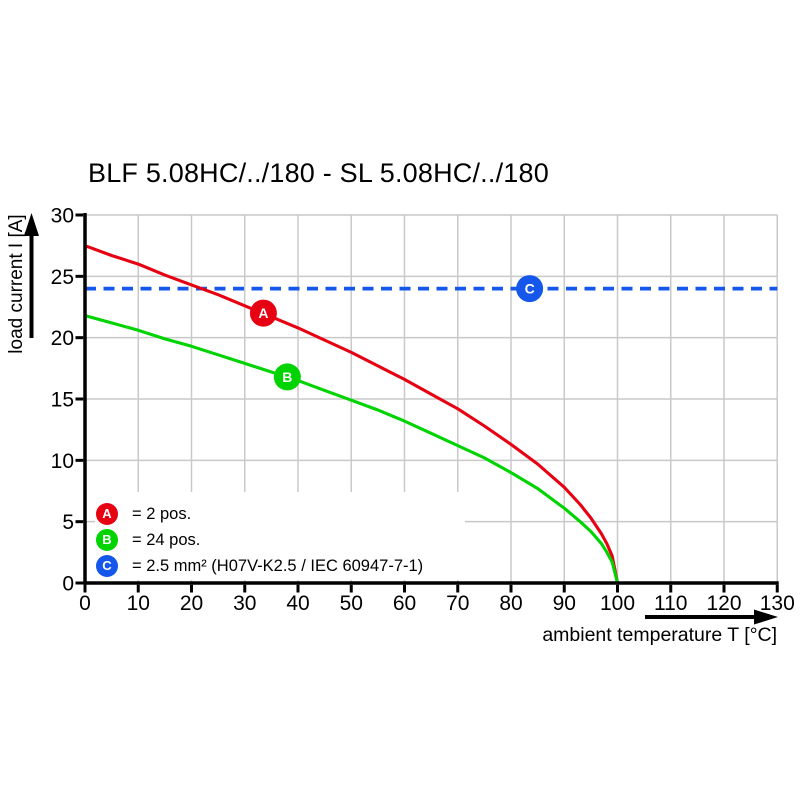  What do you see at coordinates (510, 603) in the screenshot?
I see `x-tick-label: 80` at bounding box center [510, 603].